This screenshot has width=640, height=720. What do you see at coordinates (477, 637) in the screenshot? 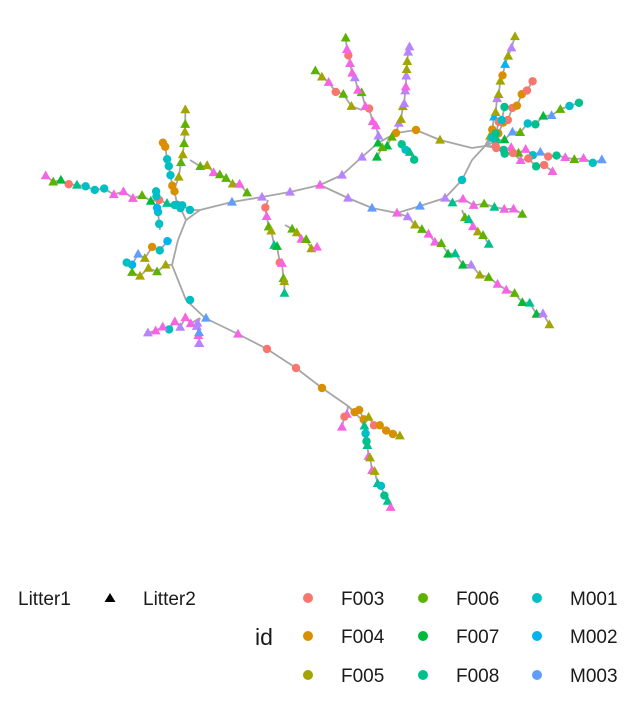
I see `legend-label-f007: F007` at bounding box center [477, 637].